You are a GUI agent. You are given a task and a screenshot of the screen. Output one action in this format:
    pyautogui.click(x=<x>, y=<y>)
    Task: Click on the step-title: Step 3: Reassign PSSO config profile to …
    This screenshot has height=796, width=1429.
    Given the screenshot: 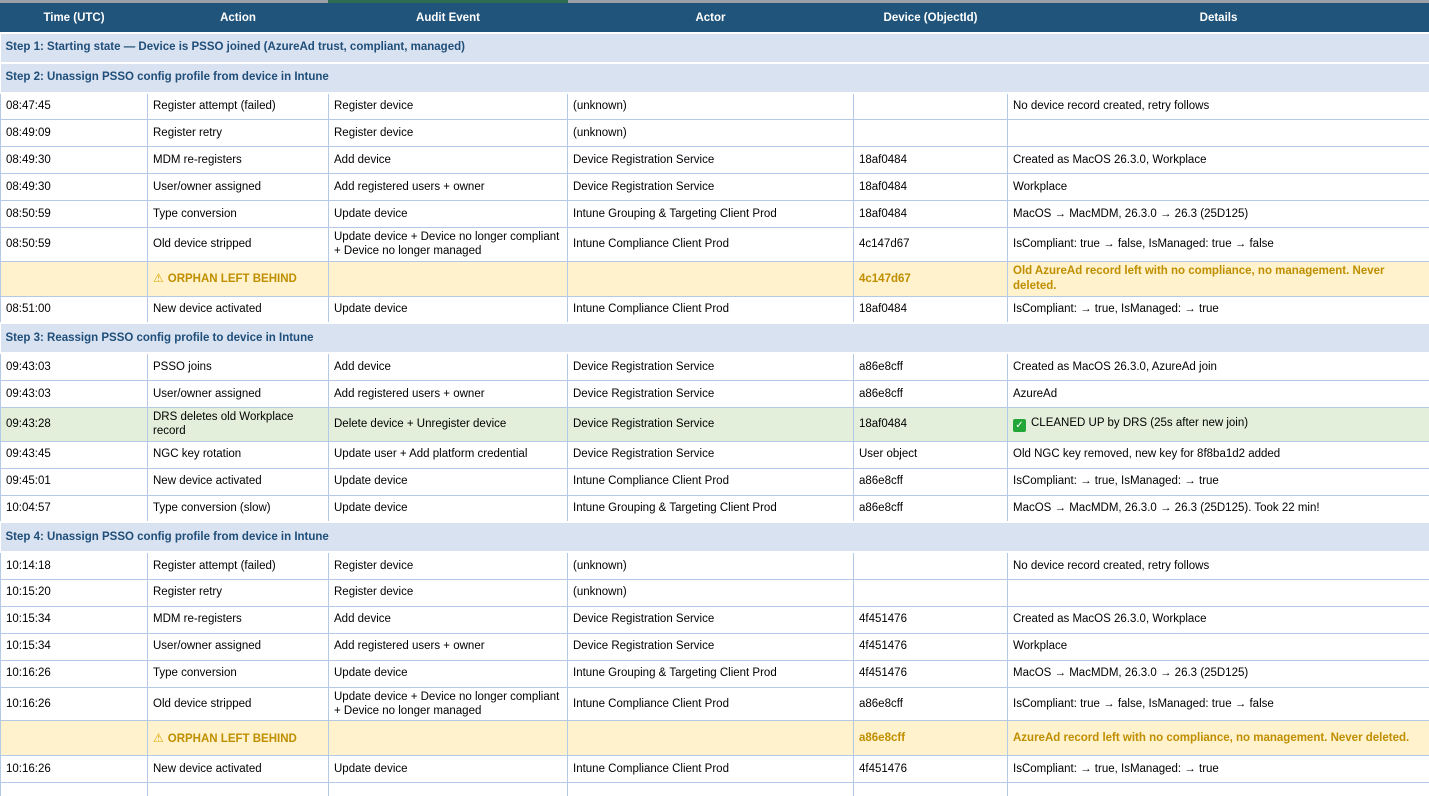 What is the action you would take?
    pyautogui.click(x=714, y=338)
    